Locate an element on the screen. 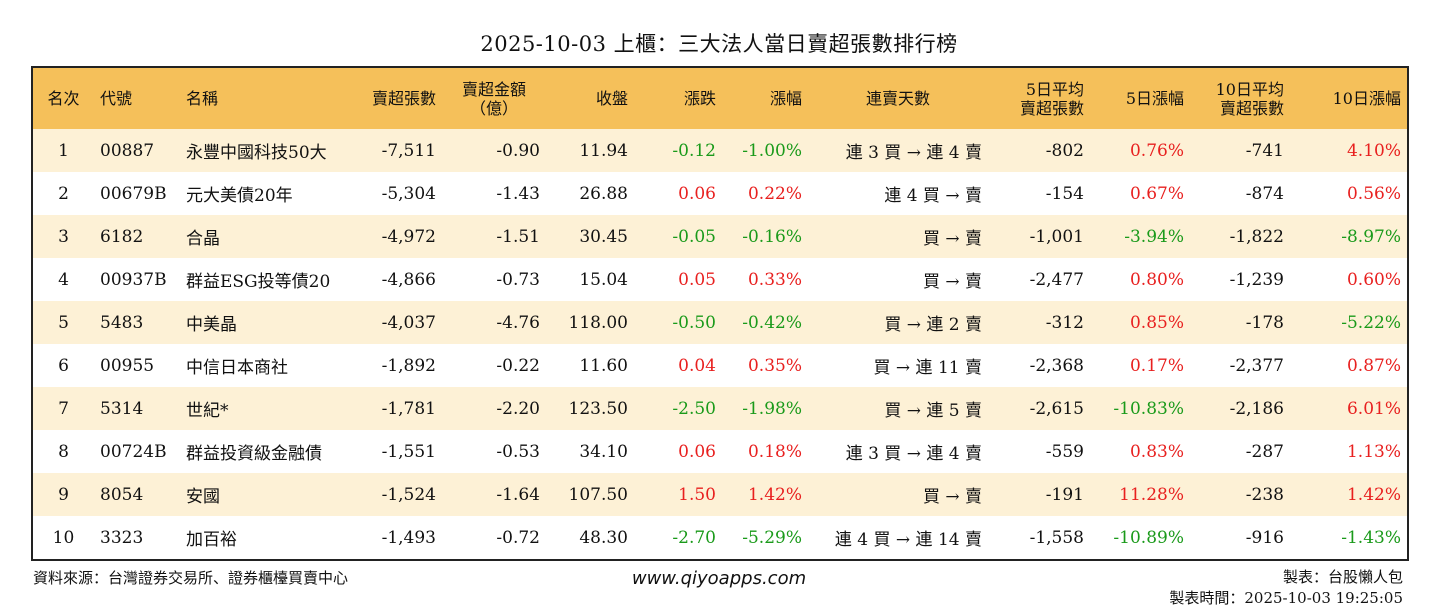 The width and height of the screenshot is (1438, 612). sell-amount-cell: -1.51 is located at coordinates (518, 236).